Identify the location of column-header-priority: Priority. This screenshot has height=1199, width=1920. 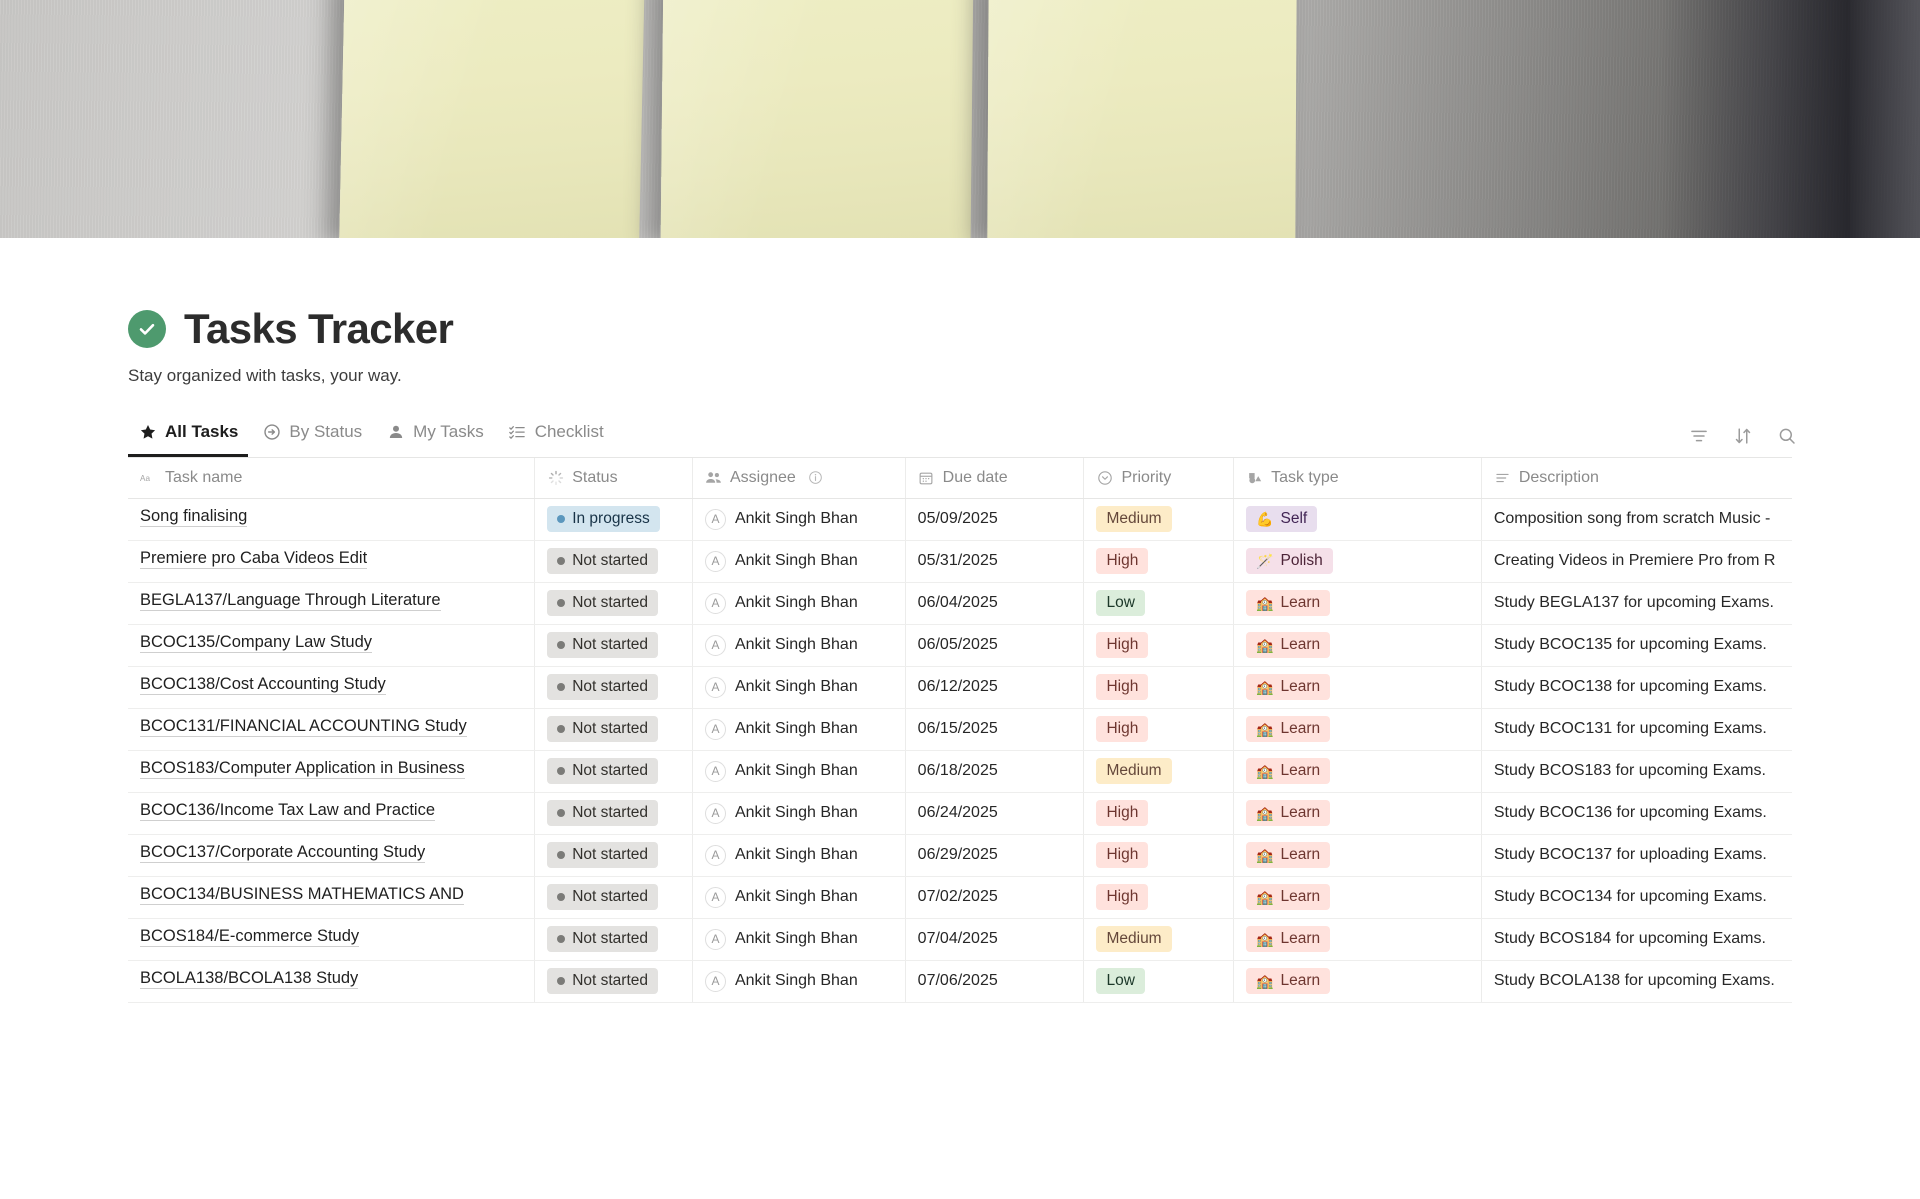
(1159, 478).